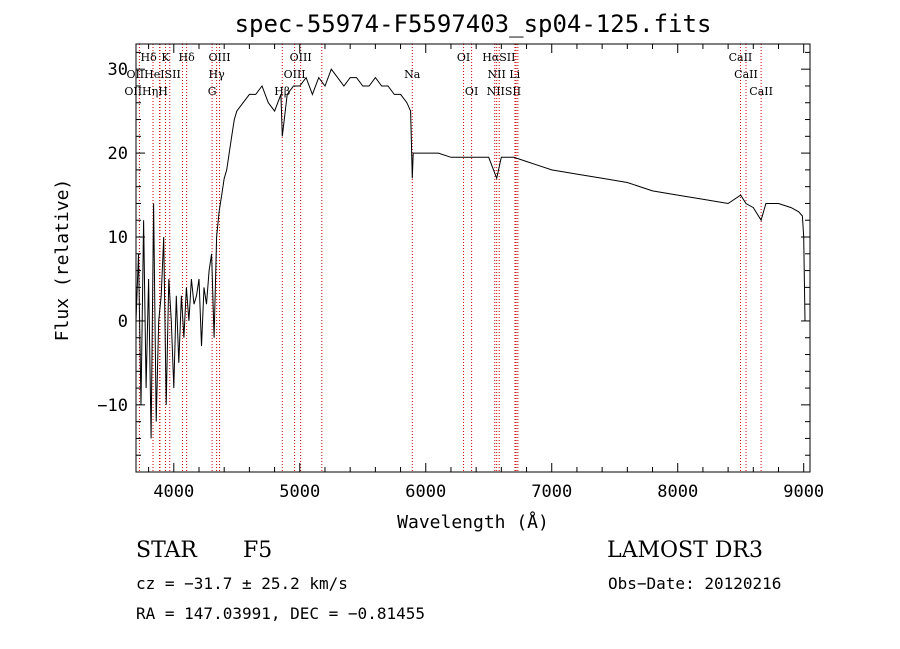 This screenshot has width=900, height=649. What do you see at coordinates (280, 613) in the screenshot?
I see `coordinates: RA = 147.03991, DEC = −0.81455` at bounding box center [280, 613].